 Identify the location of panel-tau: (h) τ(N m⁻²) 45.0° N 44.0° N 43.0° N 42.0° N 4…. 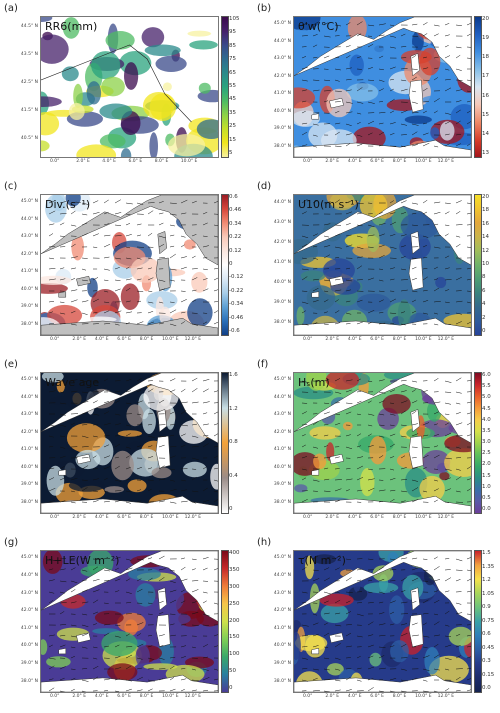
(376, 623).